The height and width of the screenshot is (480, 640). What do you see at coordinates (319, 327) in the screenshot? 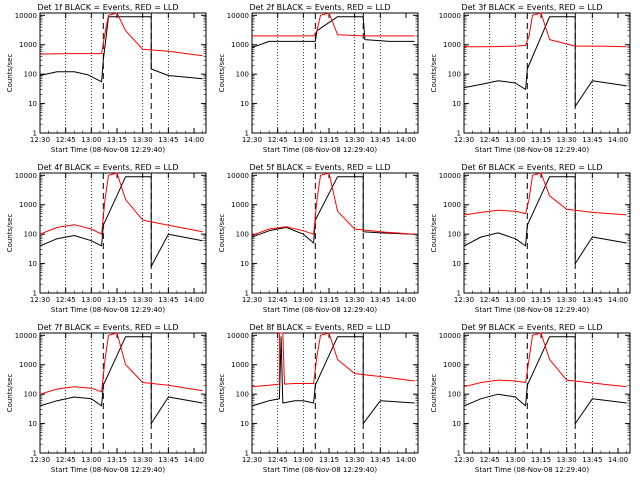
I see `panel-title: Det 8f BLACK = Events, RED = LLD` at bounding box center [319, 327].